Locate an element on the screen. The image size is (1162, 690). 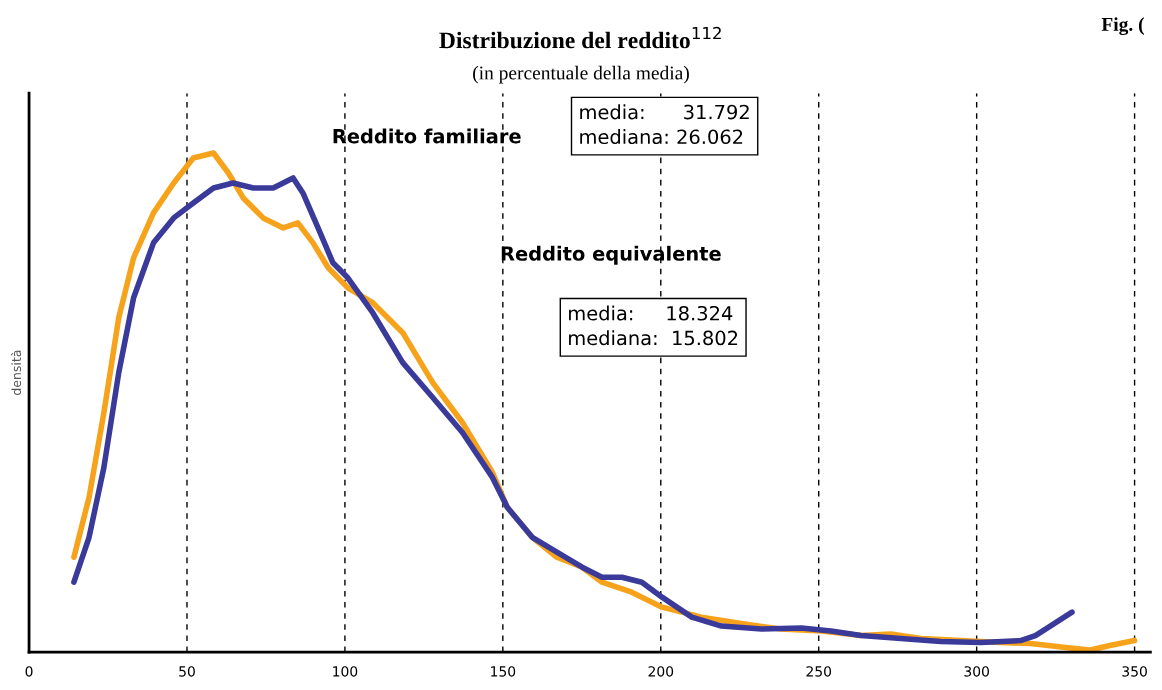
x-tick-label: 350 is located at coordinates (1134, 671).